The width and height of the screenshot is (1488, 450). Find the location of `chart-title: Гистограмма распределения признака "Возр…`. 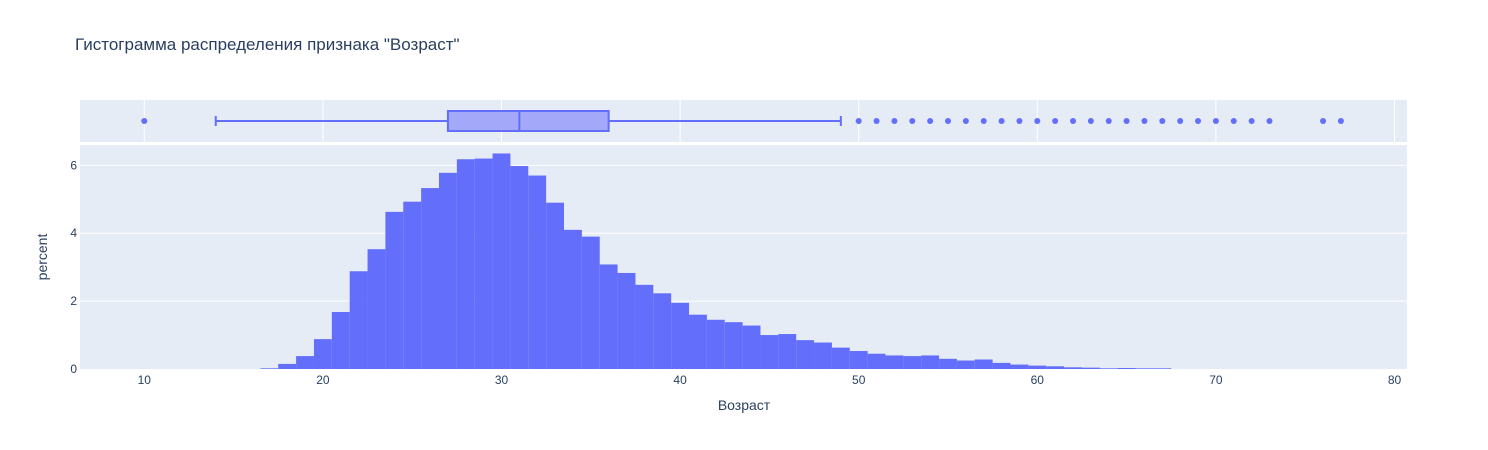

chart-title: Гистограмма распределения признака "Возр… is located at coordinates (267, 44).